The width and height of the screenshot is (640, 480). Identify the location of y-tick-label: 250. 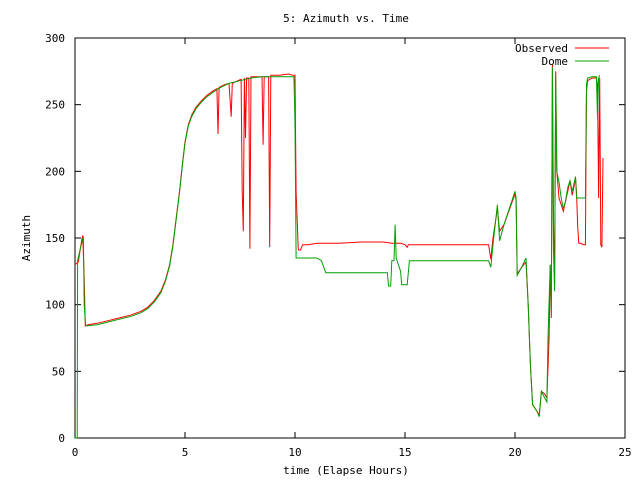
(55, 105).